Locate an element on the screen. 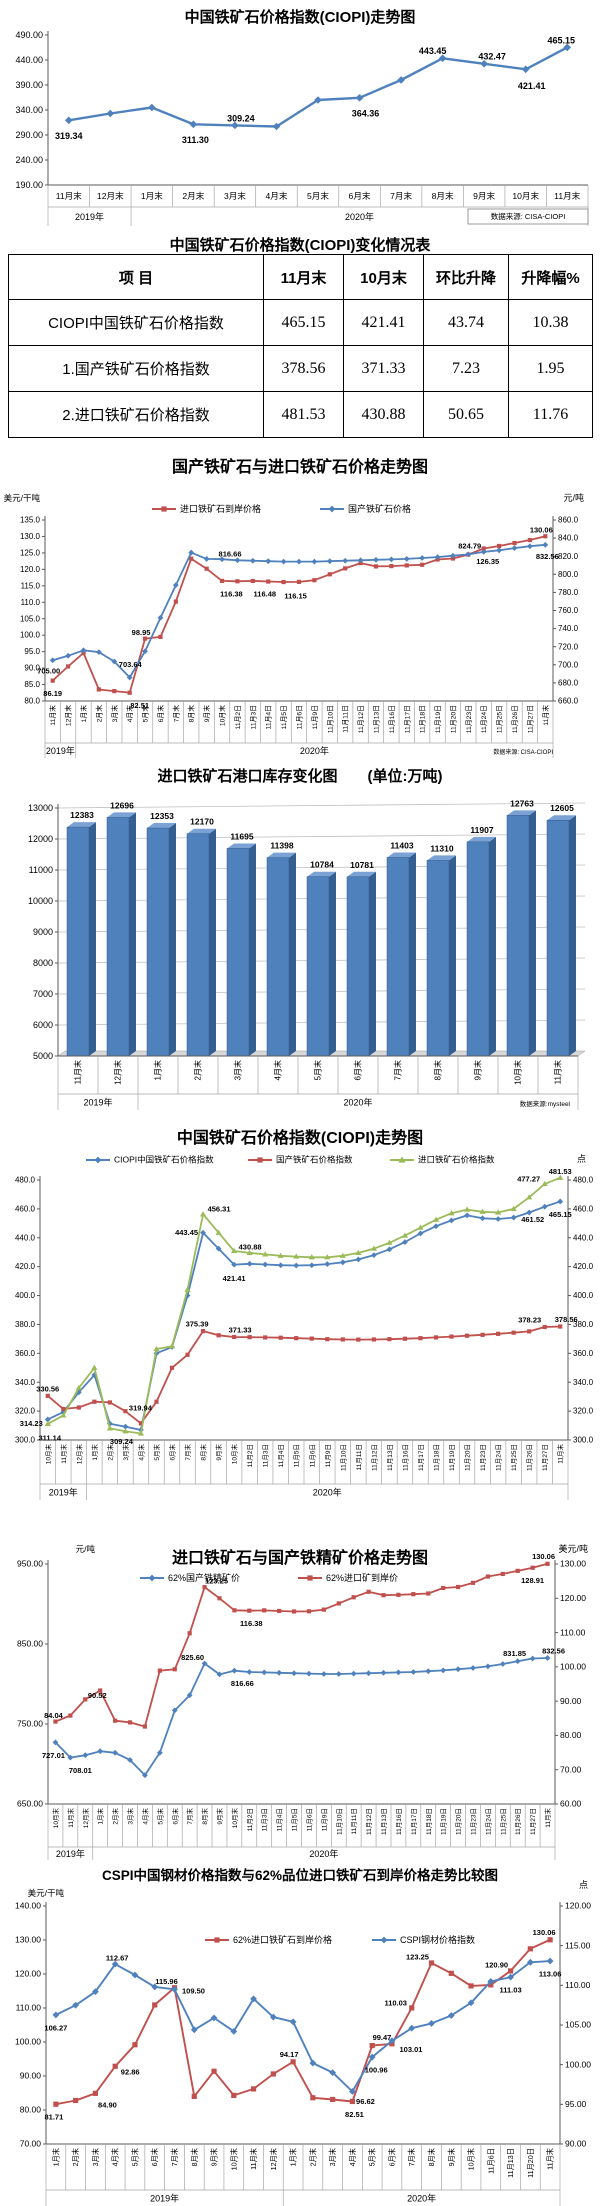 This screenshot has height=2206, width=600. svg-text: 950.00 is located at coordinates (30, 1564).